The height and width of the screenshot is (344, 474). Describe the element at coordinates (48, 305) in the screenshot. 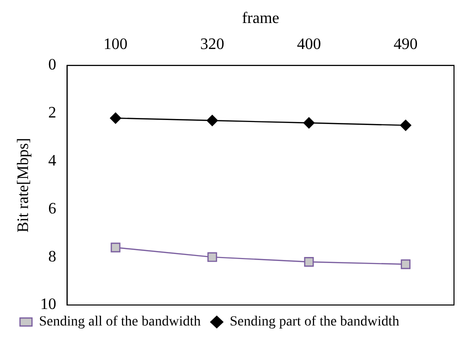

I see `y-tick-label: 10` at that location.